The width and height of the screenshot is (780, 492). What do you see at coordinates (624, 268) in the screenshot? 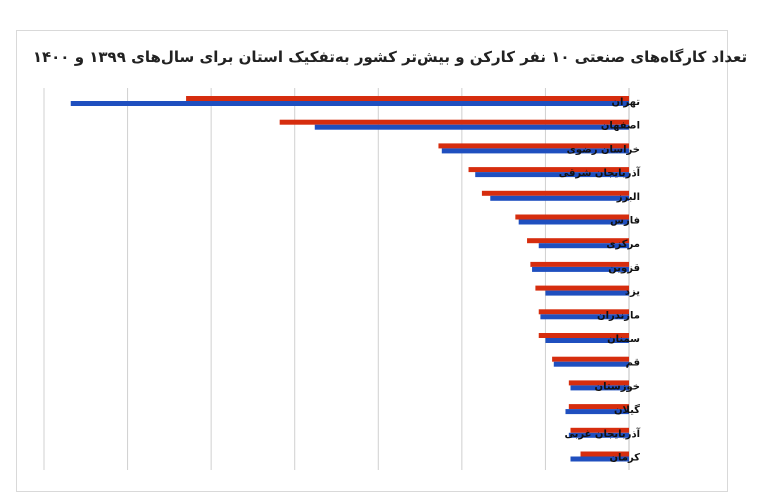
I see `category-label: قزوین` at bounding box center [624, 268].